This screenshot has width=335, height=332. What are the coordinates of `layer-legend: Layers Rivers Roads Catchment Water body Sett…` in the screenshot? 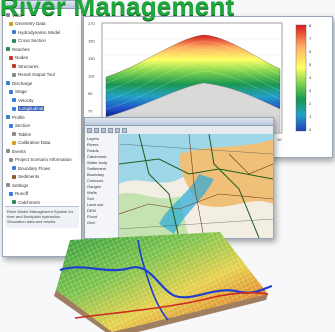 It's located at (102, 186).